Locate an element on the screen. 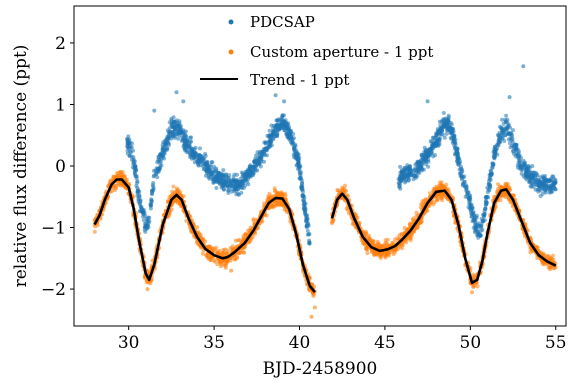 Image resolution: width=575 pixels, height=382 pixels. y-tick-label: 1 is located at coordinates (60, 105).